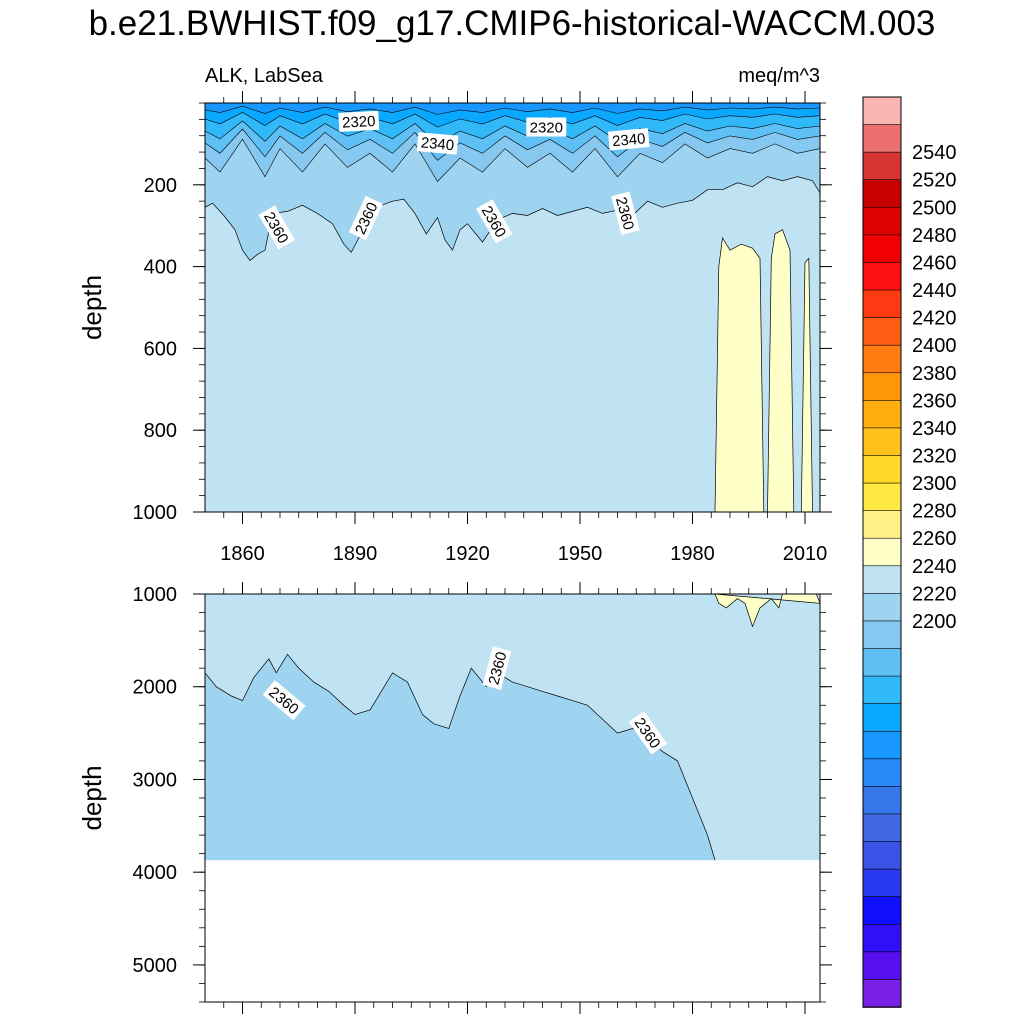 This screenshot has height=1024, width=1024. I want to click on colorbar-label: 2220, so click(934, 594).